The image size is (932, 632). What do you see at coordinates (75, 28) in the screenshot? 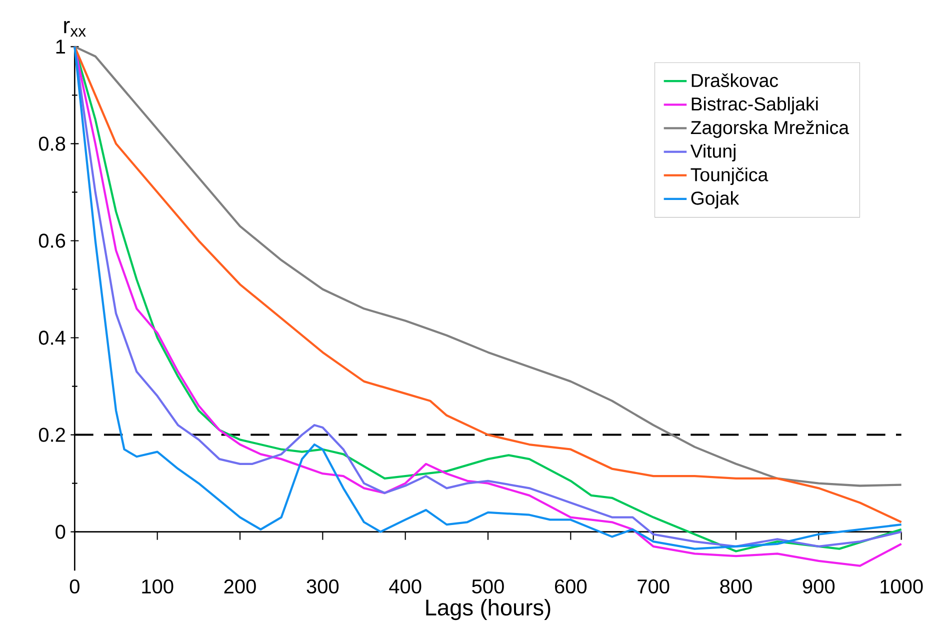
I see `y-axis-title: r$_{xx}$` at bounding box center [75, 28].